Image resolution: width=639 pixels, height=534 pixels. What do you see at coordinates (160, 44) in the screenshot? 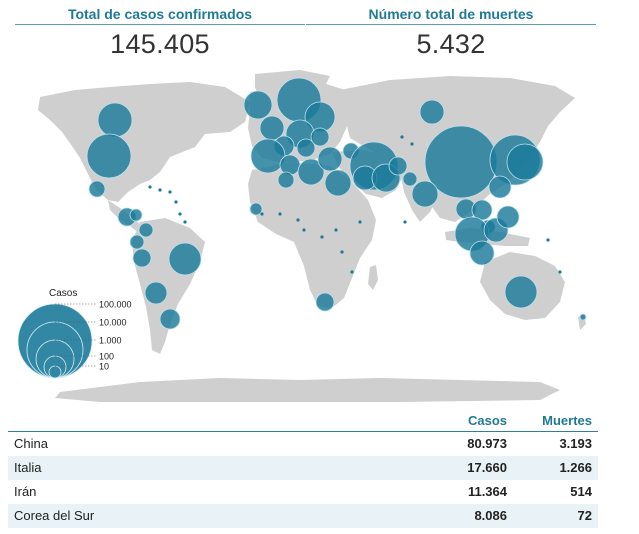
I see `confirmed-cases-value: 145.405` at bounding box center [160, 44].